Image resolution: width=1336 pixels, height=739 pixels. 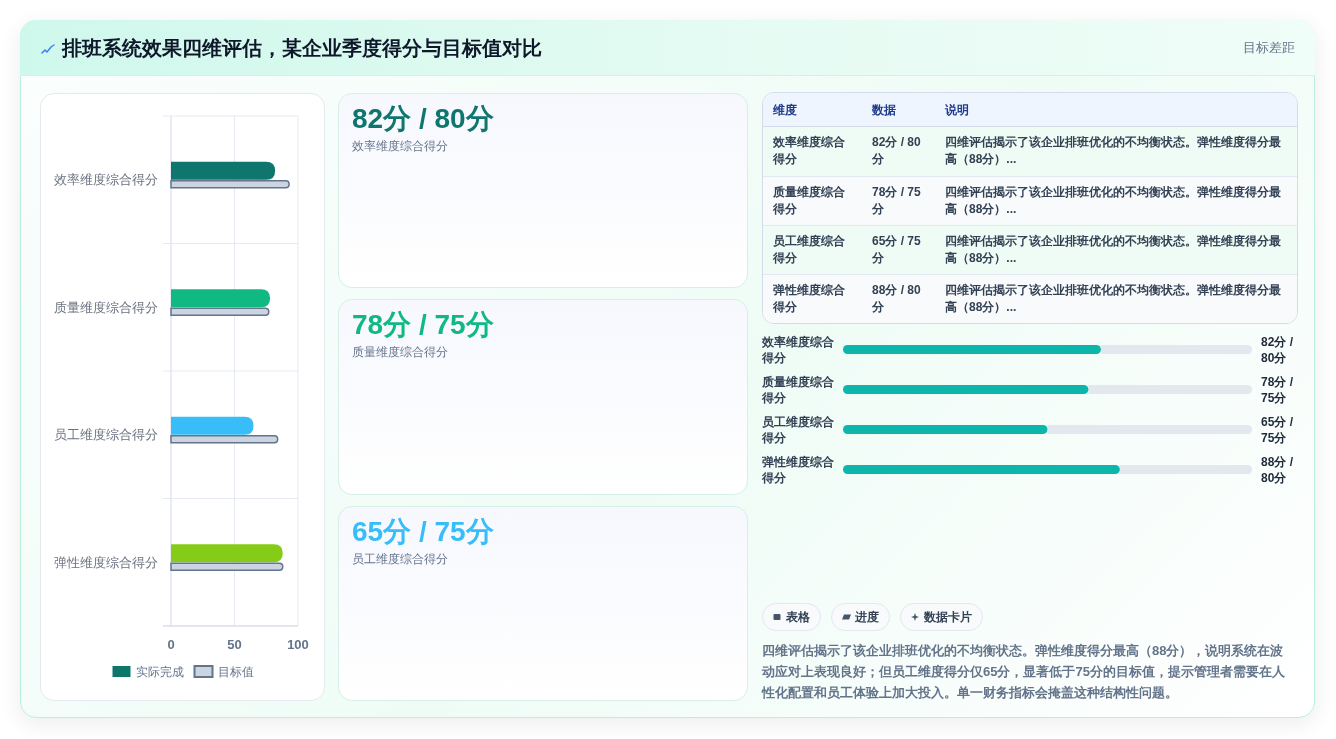 I want to click on tick-label: 100, so click(x=298, y=644).